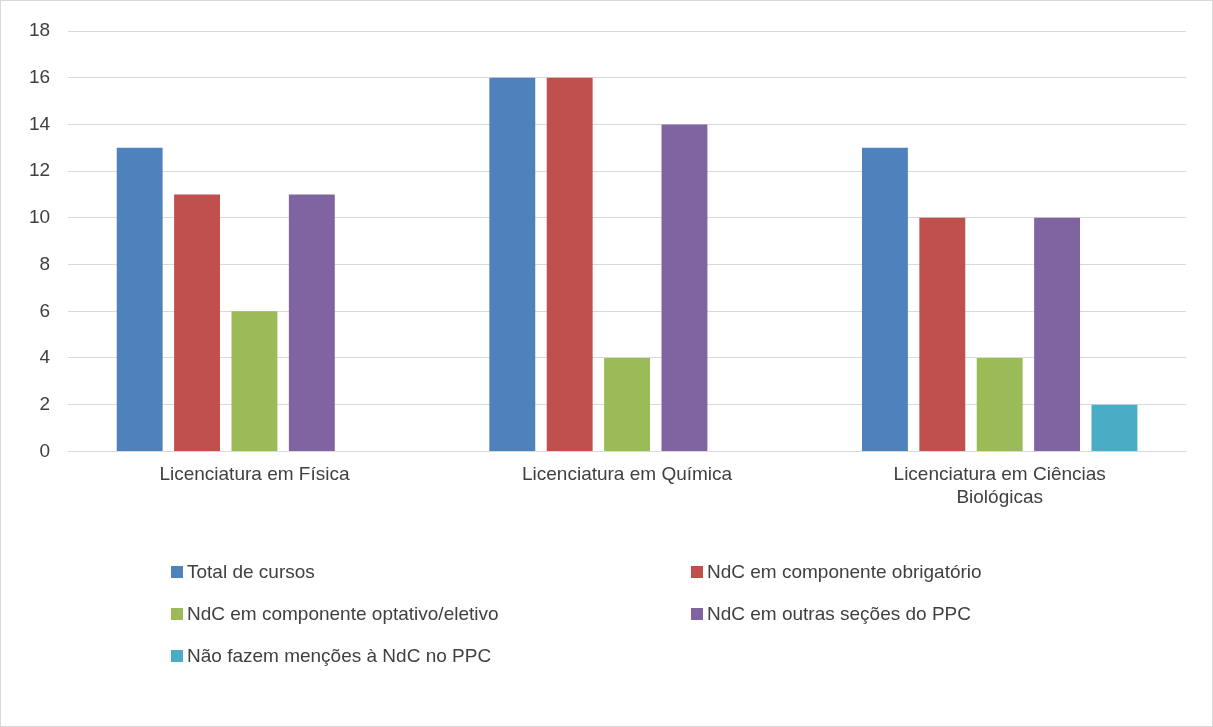  What do you see at coordinates (839, 614) in the screenshot?
I see `legend-label: NdC em outras seções do PPC` at bounding box center [839, 614].